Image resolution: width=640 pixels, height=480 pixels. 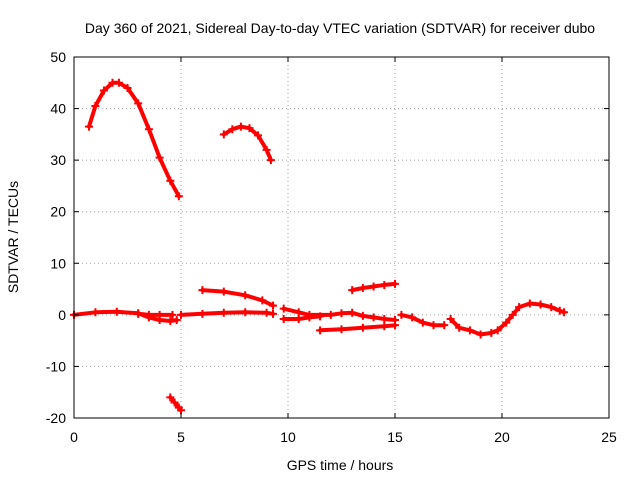 What do you see at coordinates (56, 366) in the screenshot?
I see `y-tick-label: -10` at bounding box center [56, 366].